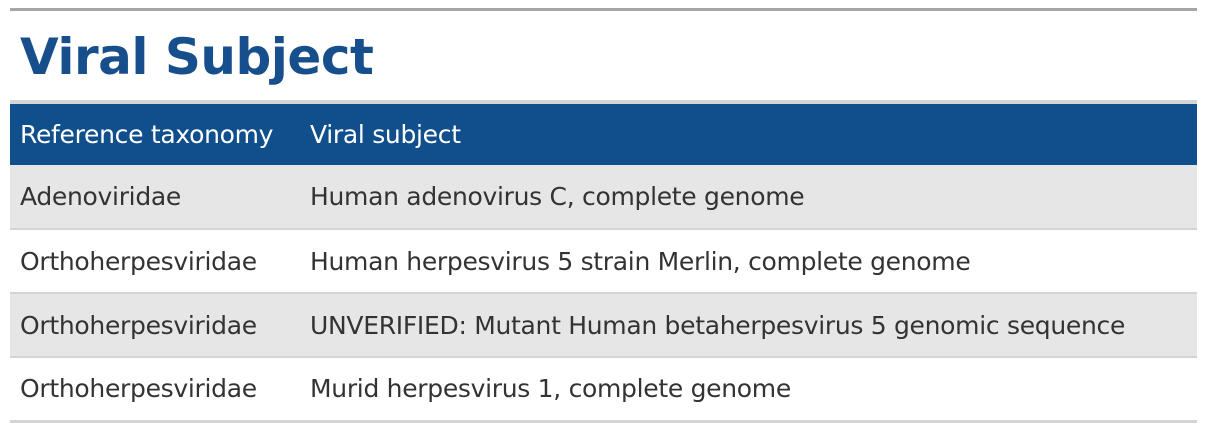 The height and width of the screenshot is (434, 1206). Describe the element at coordinates (385, 134) in the screenshot. I see `column-header-viral-subject: Viral subject` at that location.